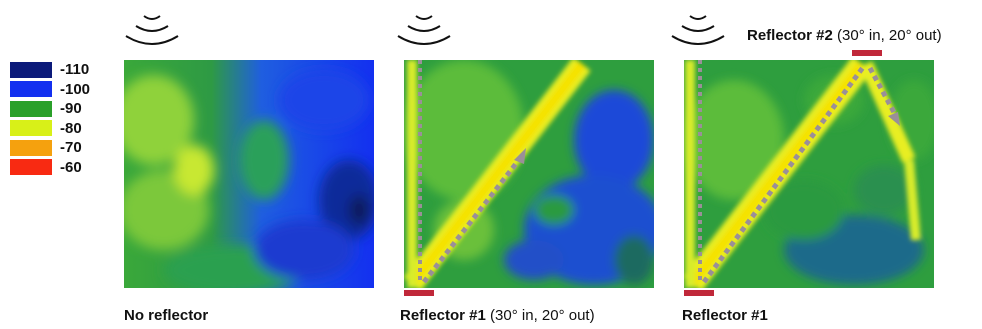  What do you see at coordinates (71, 148) in the screenshot?
I see `legend-label: -70` at bounding box center [71, 148].